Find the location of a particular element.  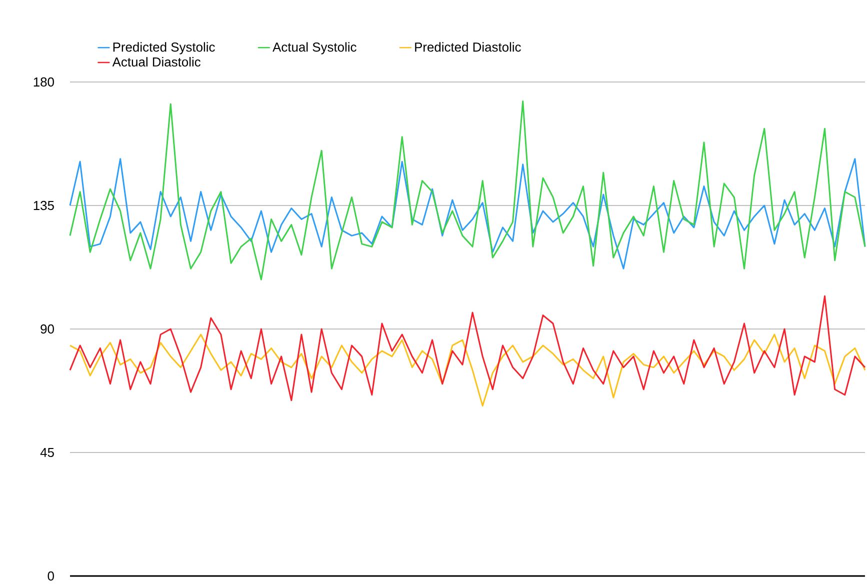

y-tick-label: 0 is located at coordinates (51, 576).